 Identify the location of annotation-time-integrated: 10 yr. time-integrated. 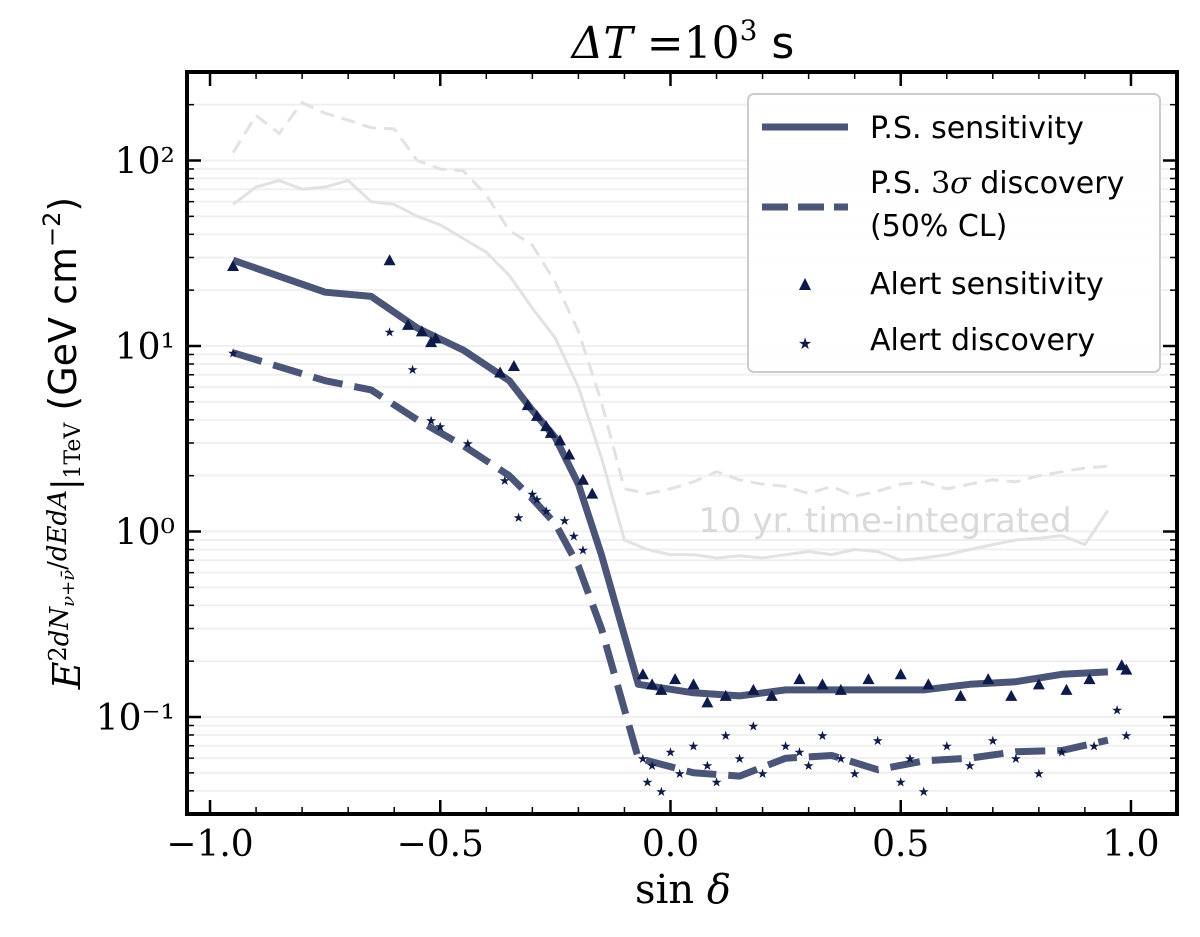
(884, 521).